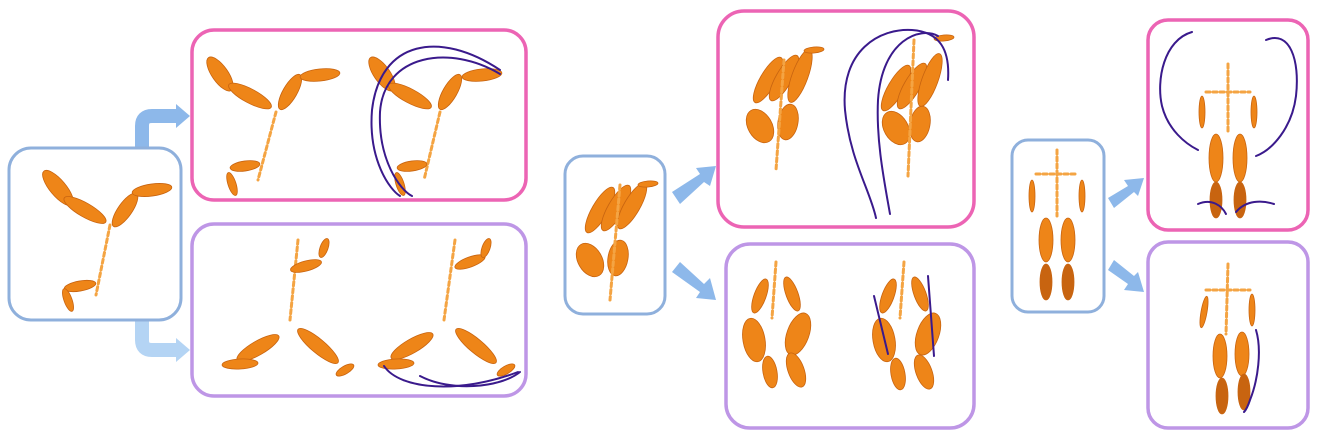 The height and width of the screenshot is (434, 1322). I want to click on figure-purple-1a, so click(288, 307).